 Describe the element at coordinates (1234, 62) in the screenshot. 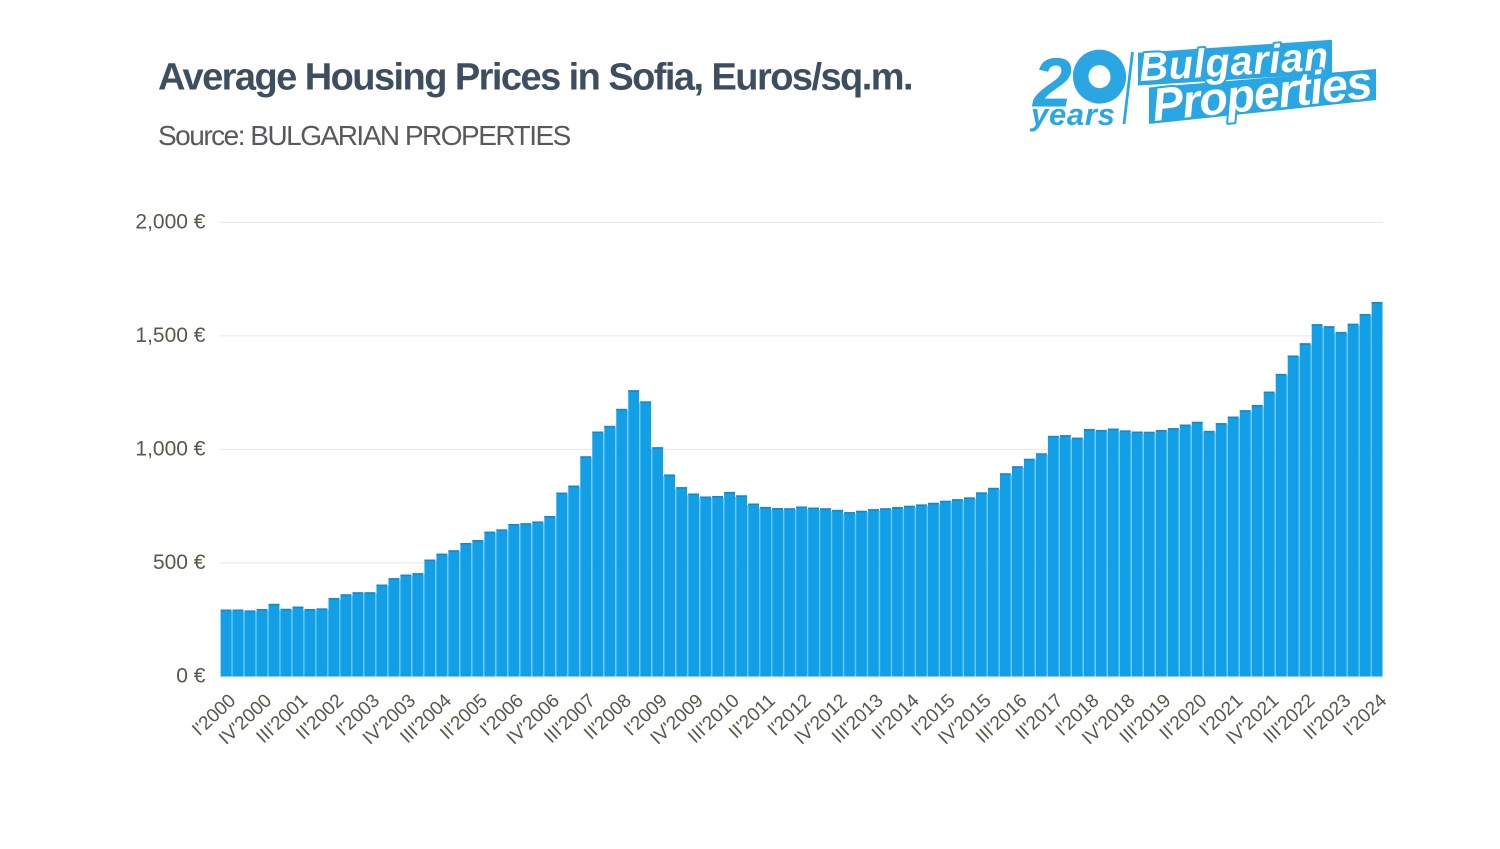

I see `svg-text: Bulgarian` at that location.